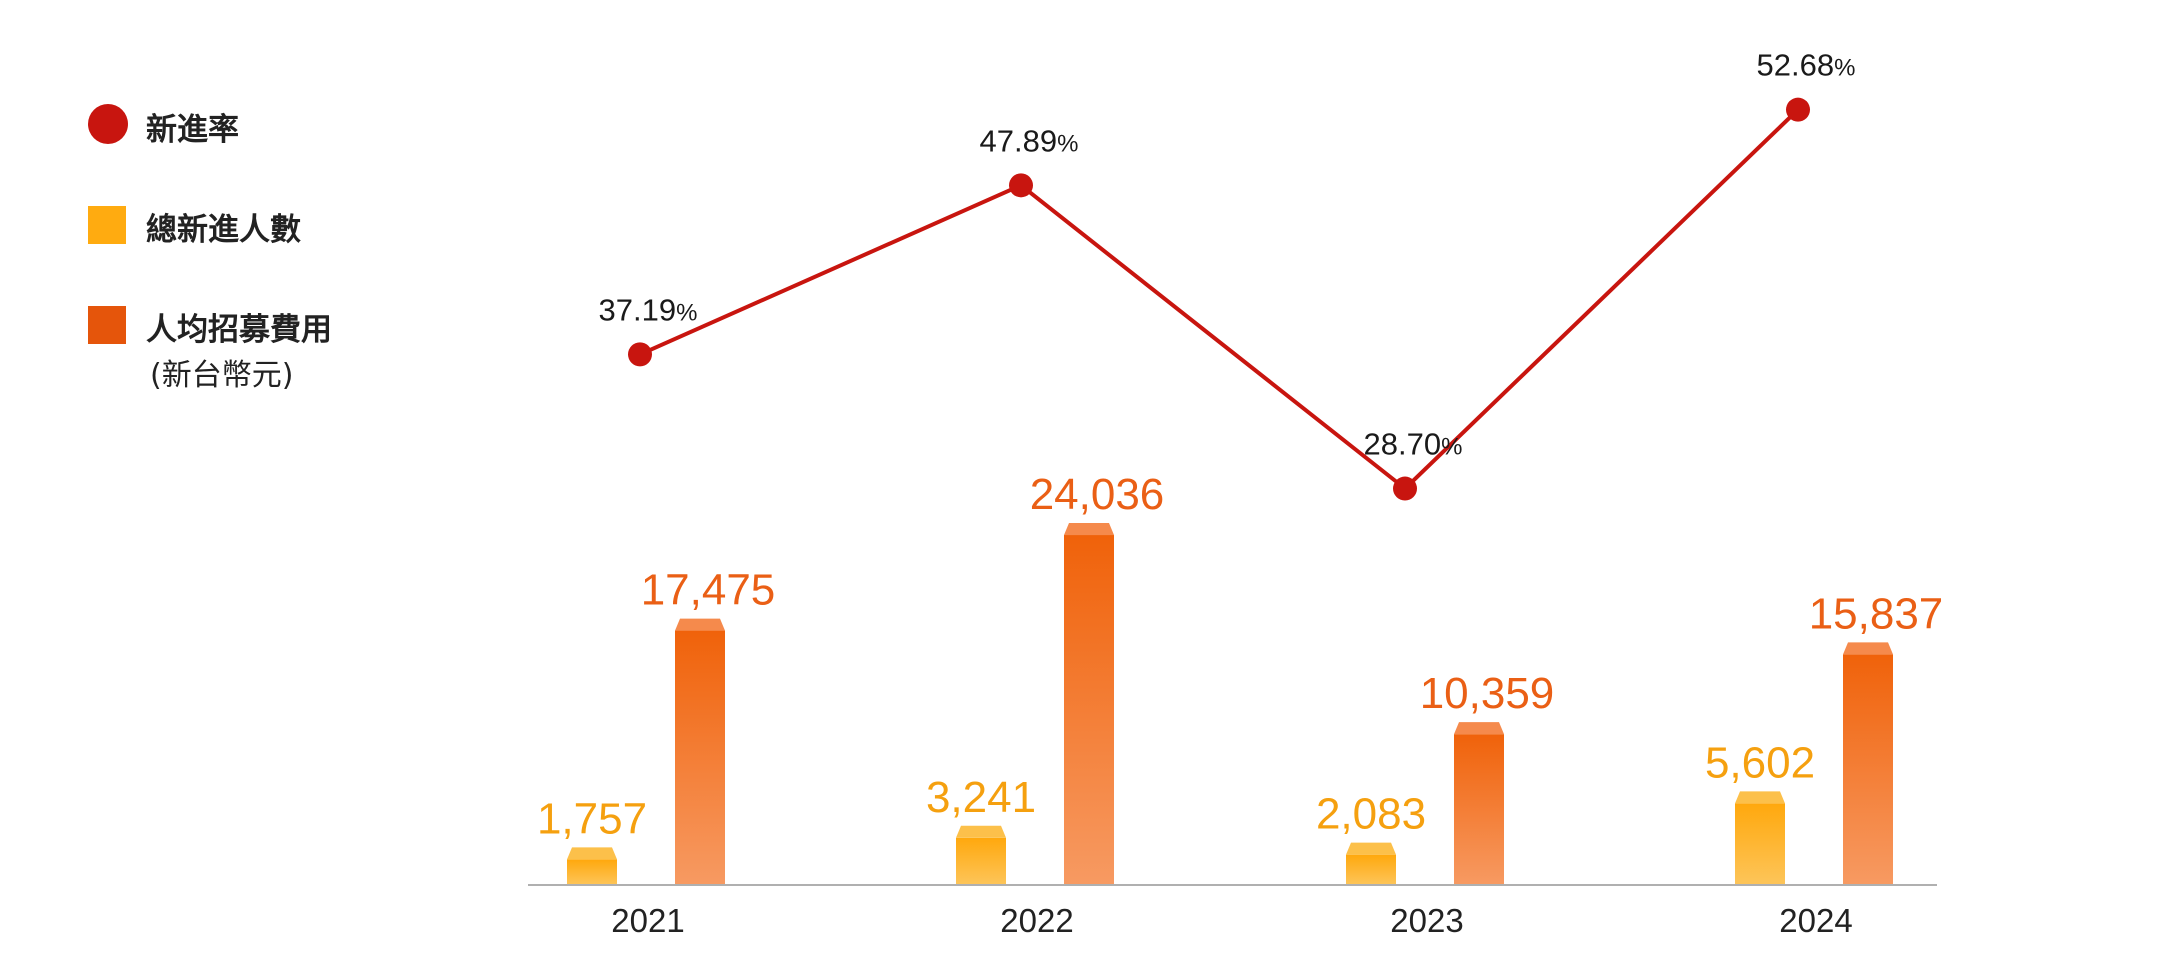 Image resolution: width=2167 pixels, height=961 pixels. What do you see at coordinates (592, 818) in the screenshot?
I see `headcount-value-label: 1,757` at bounding box center [592, 818].